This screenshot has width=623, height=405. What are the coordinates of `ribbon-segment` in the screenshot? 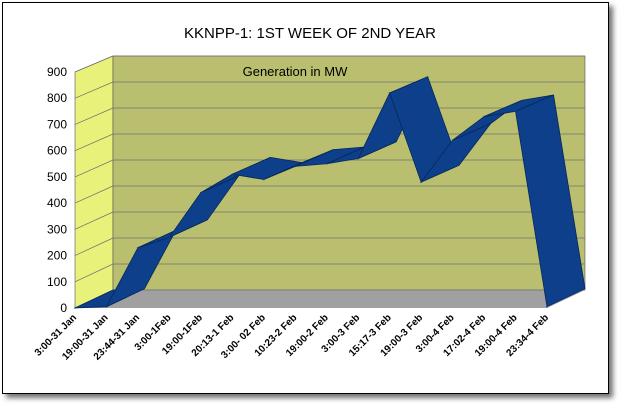 It's located at (550, 201).